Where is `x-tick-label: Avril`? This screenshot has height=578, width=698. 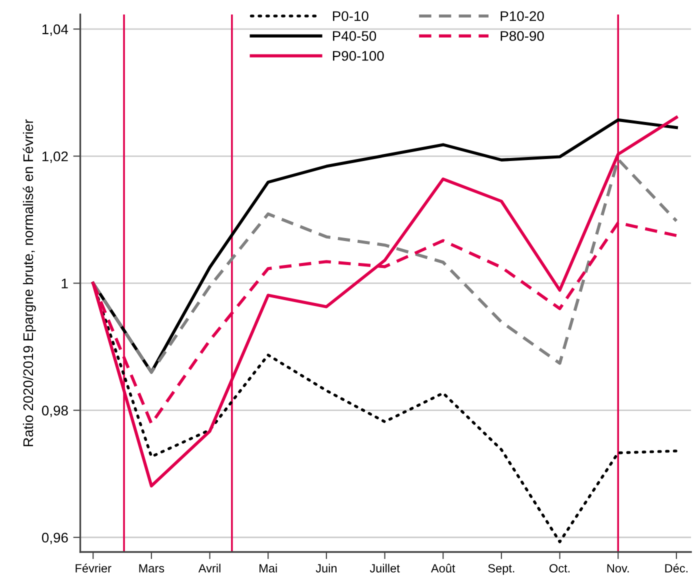 x-tick-label: Avril is located at coordinates (209, 568).